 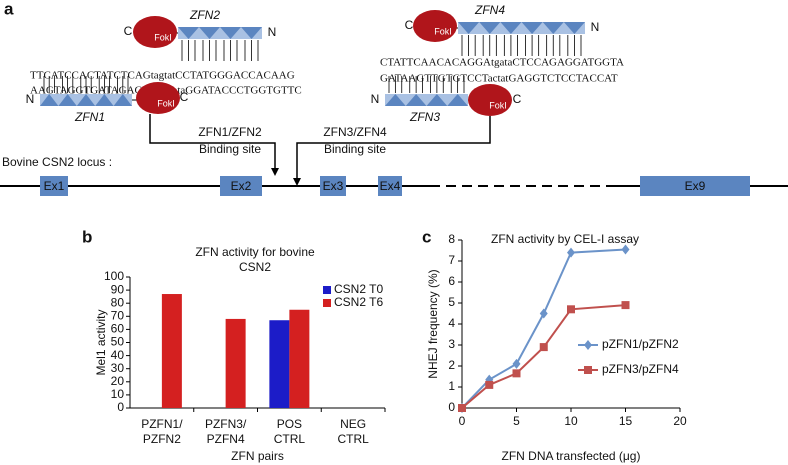 What do you see at coordinates (451, 386) in the screenshot?
I see `y-tick-label: 1` at bounding box center [451, 386].